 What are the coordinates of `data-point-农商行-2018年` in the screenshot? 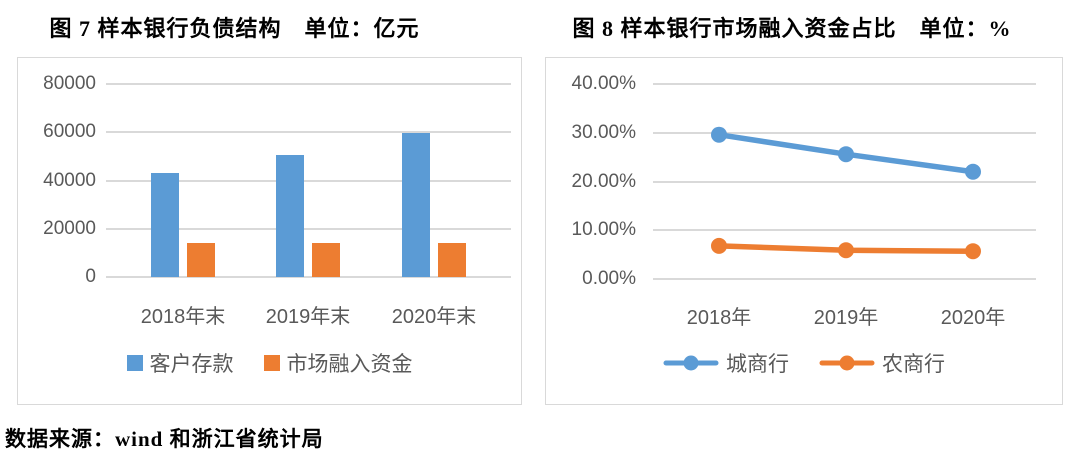 It's located at (719, 245).